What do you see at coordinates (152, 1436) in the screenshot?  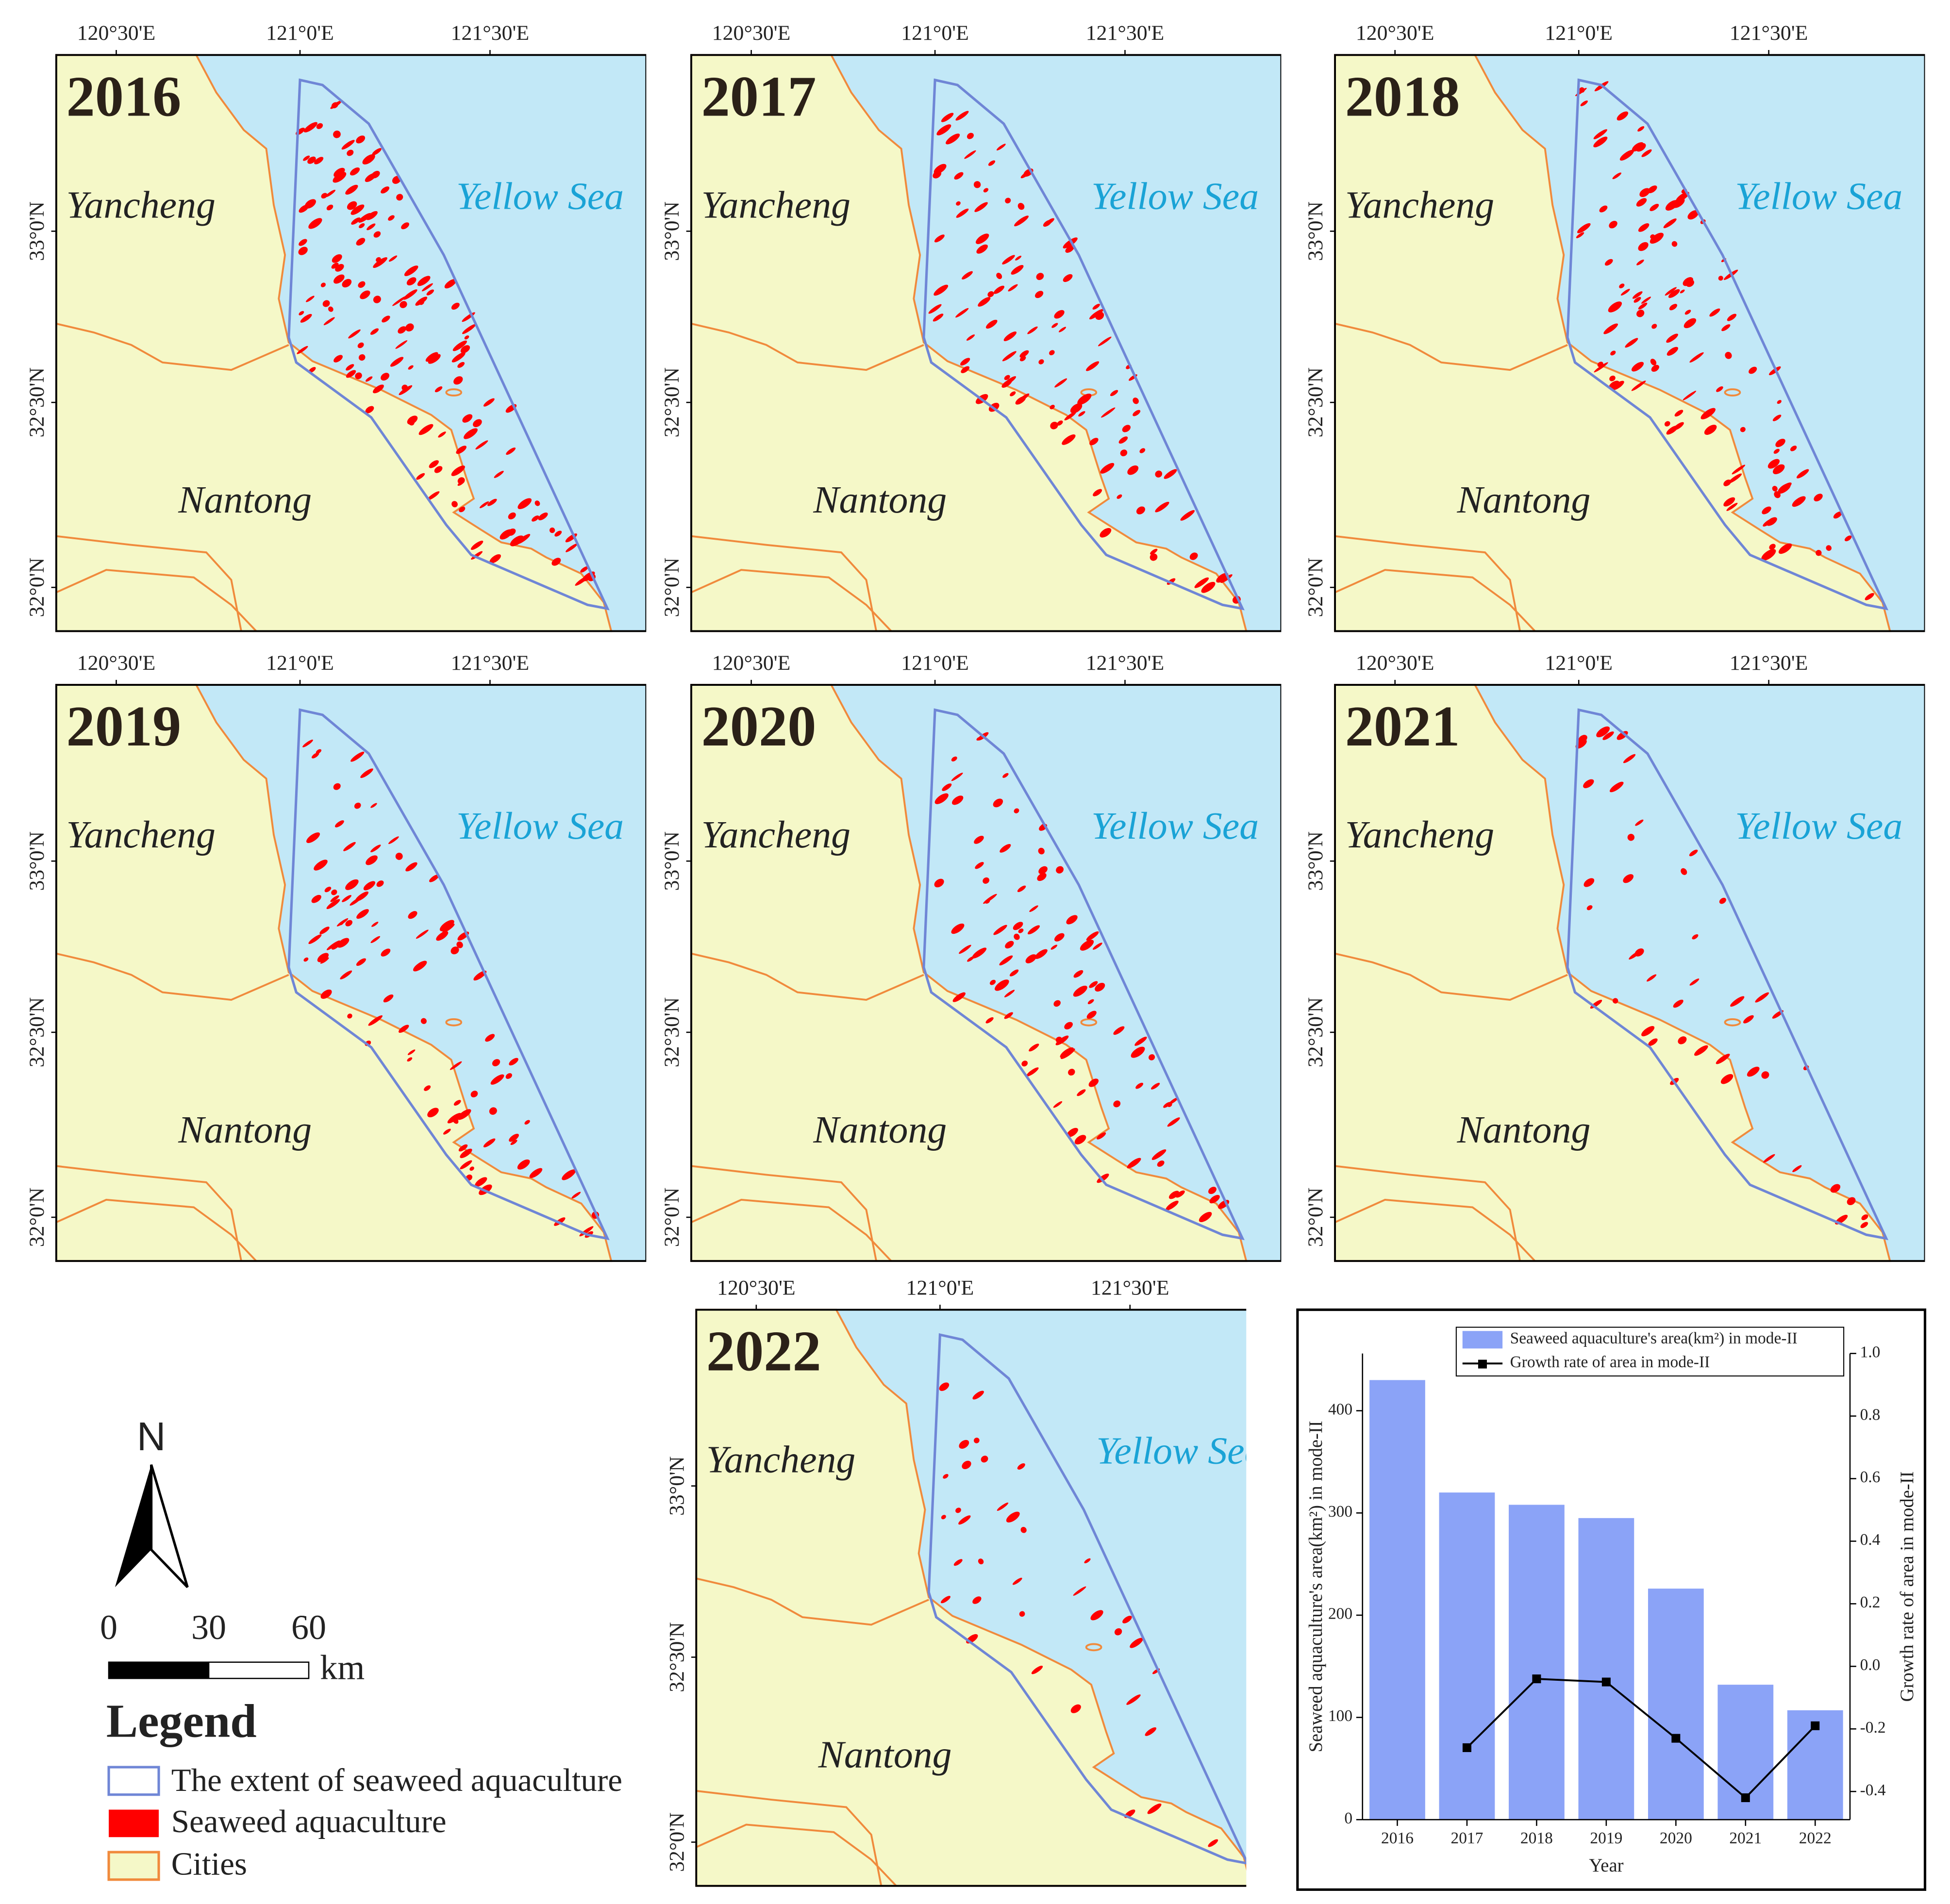 I see `north-label: N` at bounding box center [152, 1436].